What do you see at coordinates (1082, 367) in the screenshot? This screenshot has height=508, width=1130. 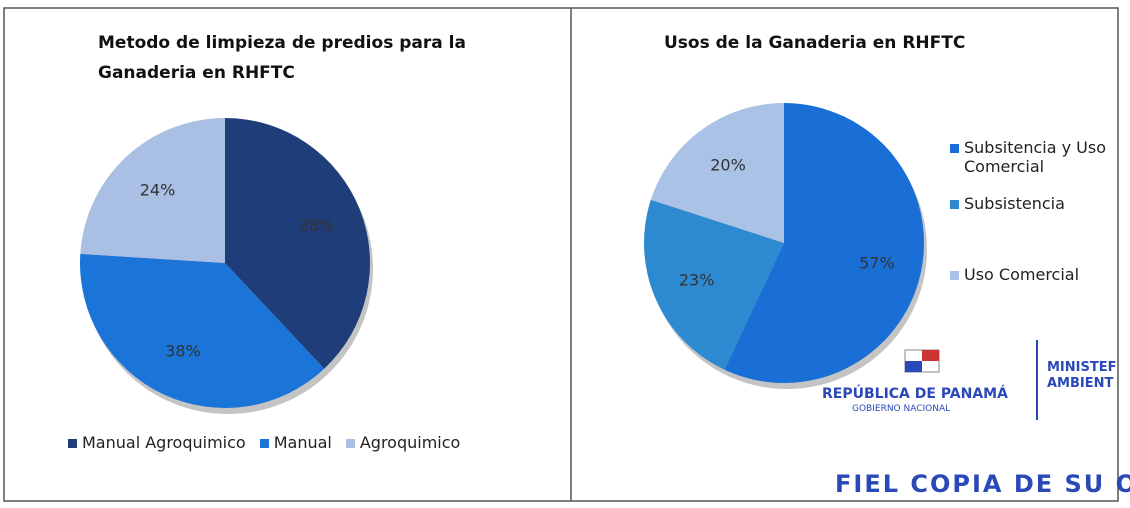 I see `stamp-ministry: MINISTEF` at bounding box center [1082, 367].